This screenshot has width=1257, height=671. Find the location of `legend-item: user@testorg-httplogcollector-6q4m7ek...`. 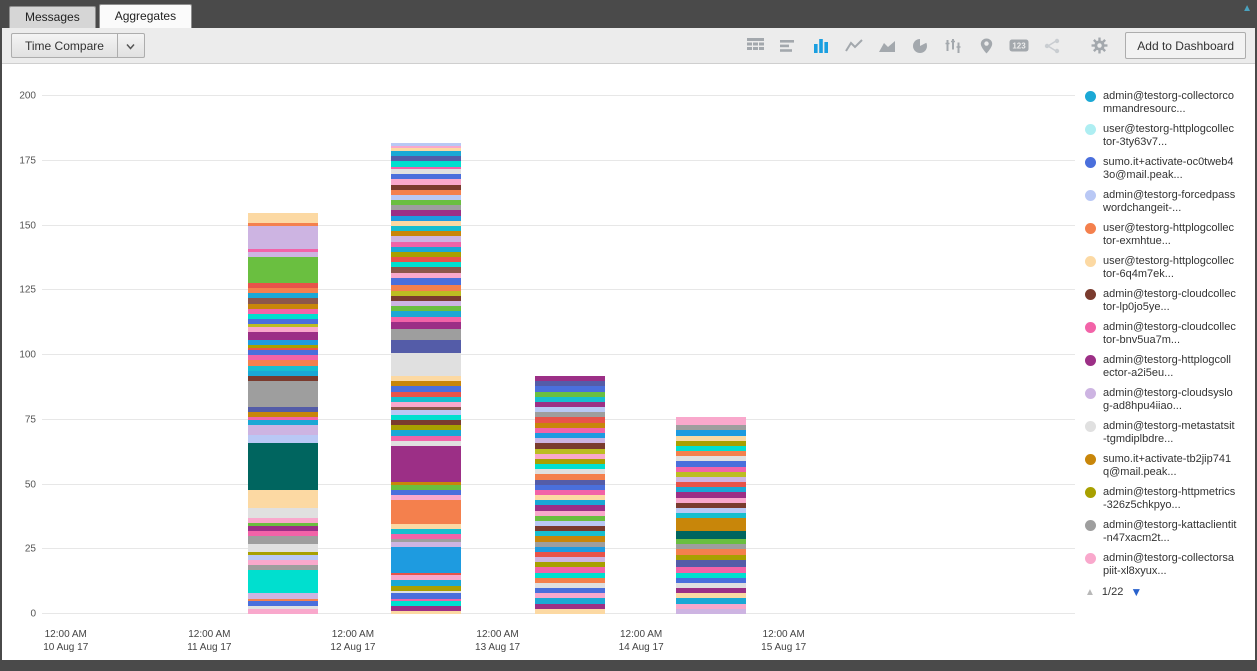

legend-item: user@testorg-httplogcollector-6q4m7ek... is located at coordinates (1168, 268).